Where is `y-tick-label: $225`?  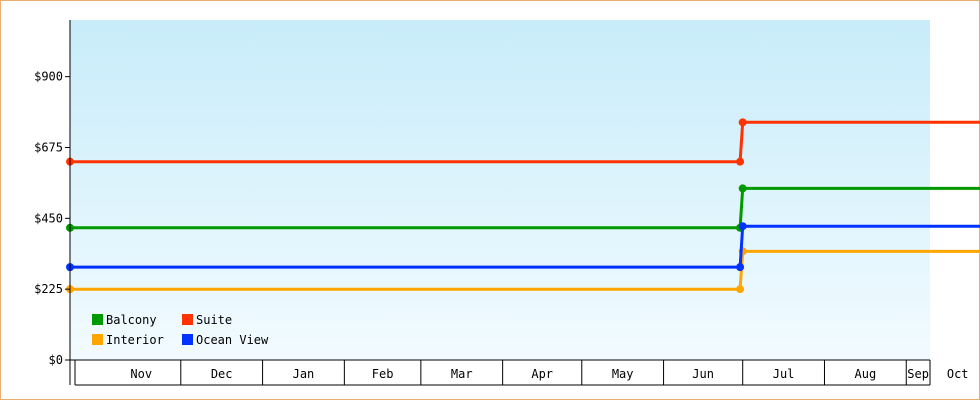
y-tick-label: $225 is located at coordinates (48, 289).